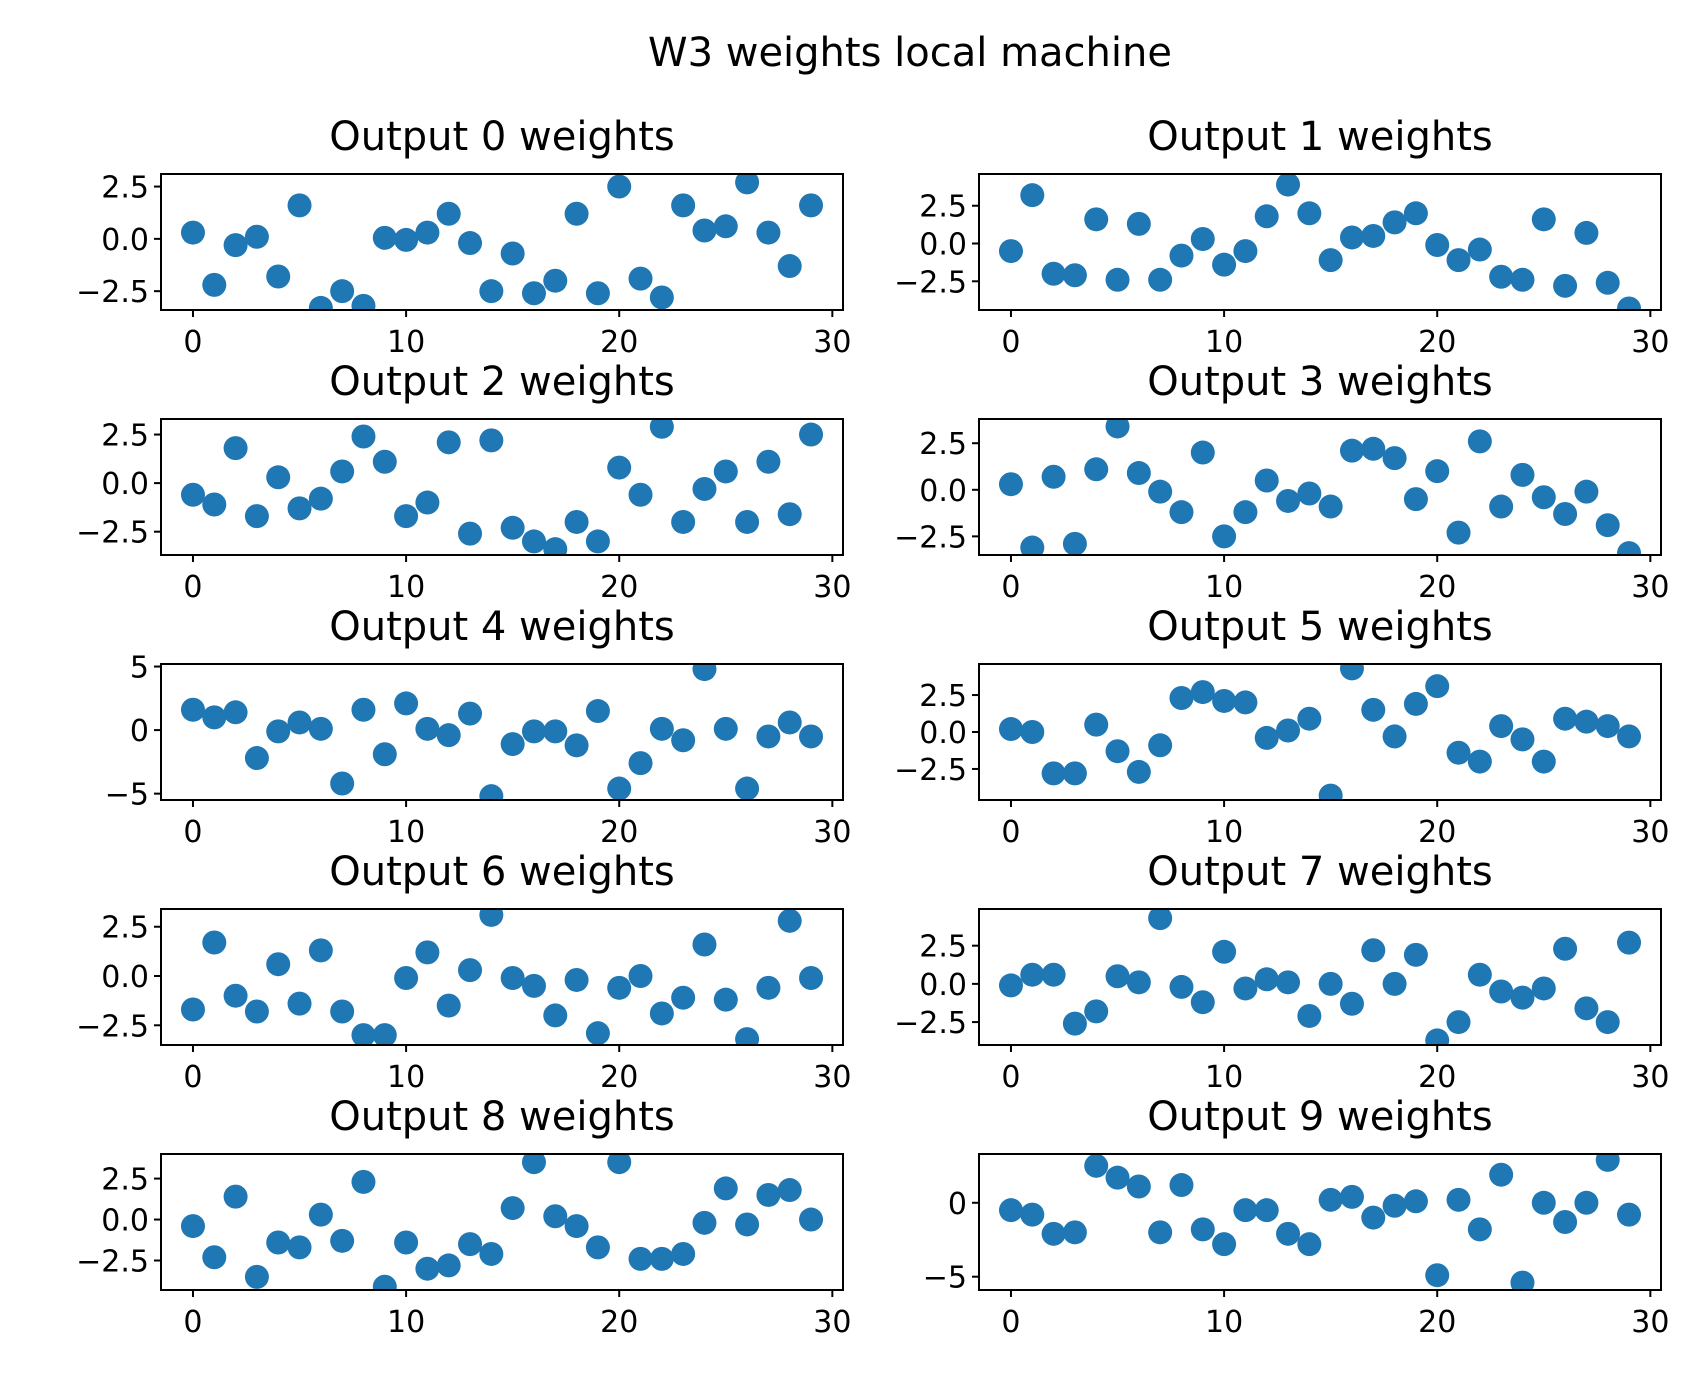 The width and height of the screenshot is (1695, 1381). Describe the element at coordinates (502, 137) in the screenshot. I see `subplot-title: Output 0 weights` at that location.